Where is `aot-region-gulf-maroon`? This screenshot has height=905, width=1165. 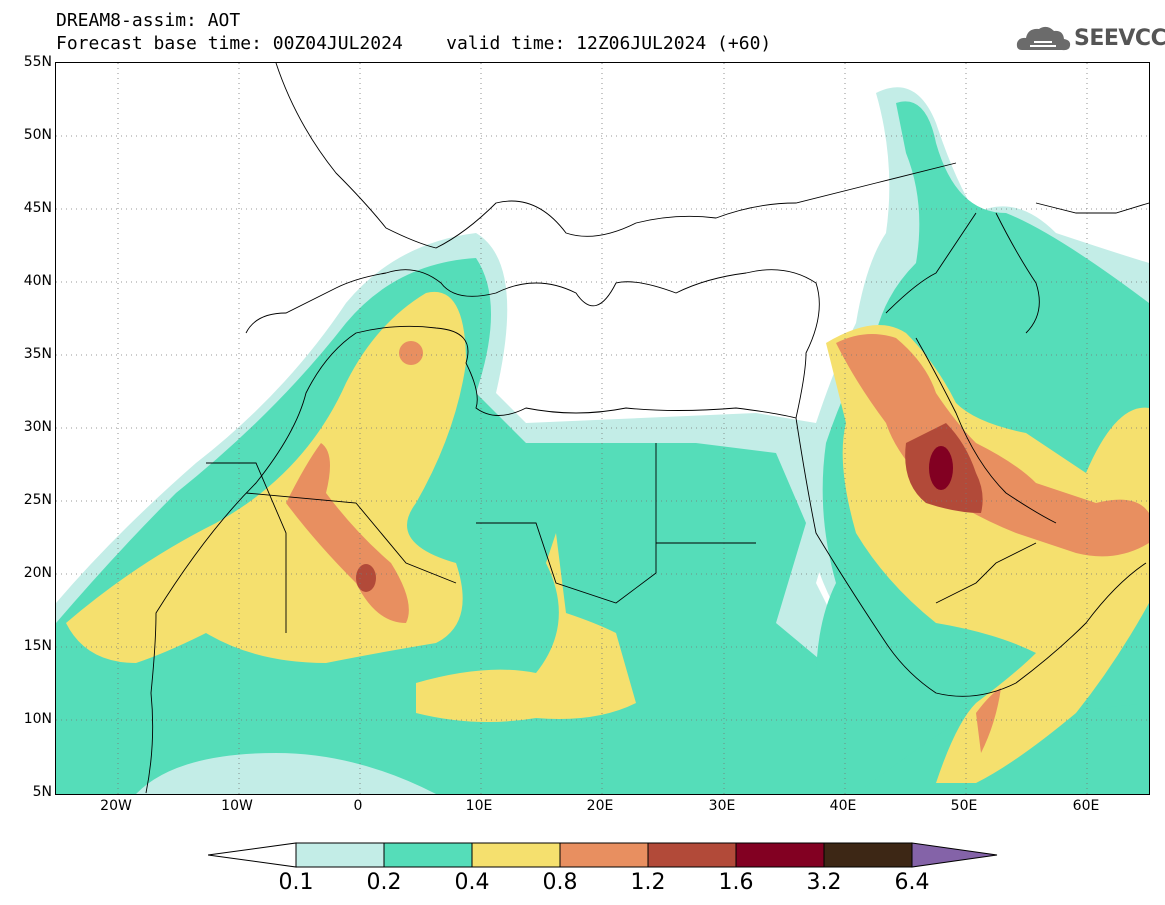
aot-region-gulf-maroon is located at coordinates (941, 468).